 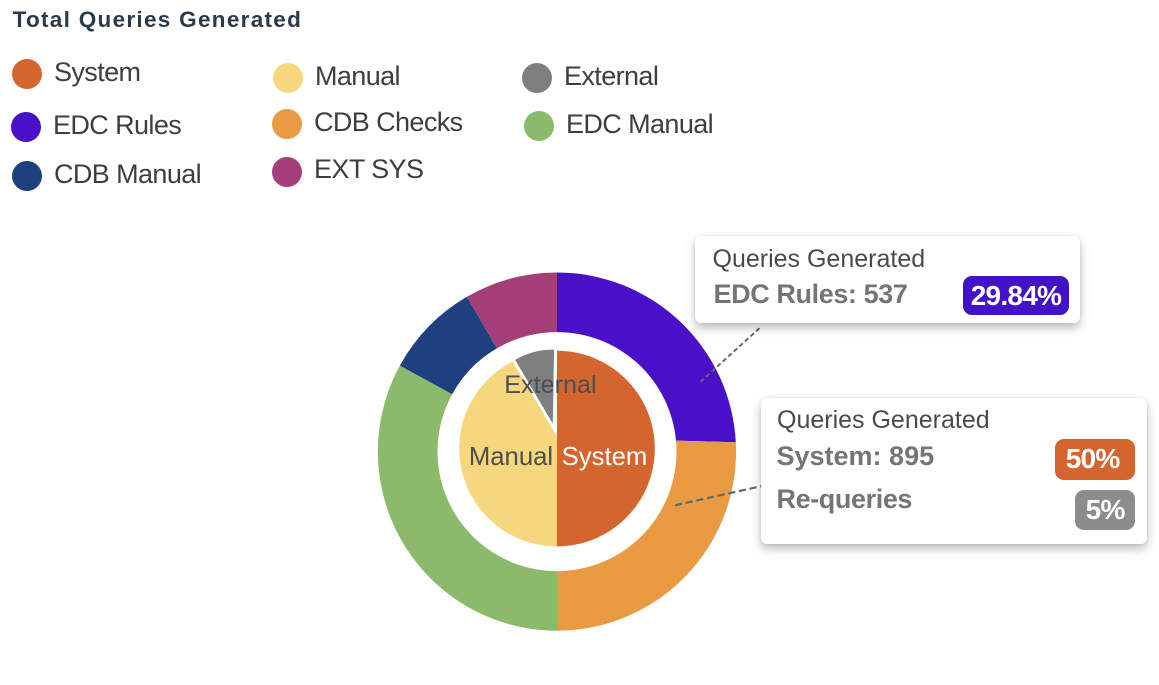 I want to click on svg-text: Manual, so click(x=511, y=457).